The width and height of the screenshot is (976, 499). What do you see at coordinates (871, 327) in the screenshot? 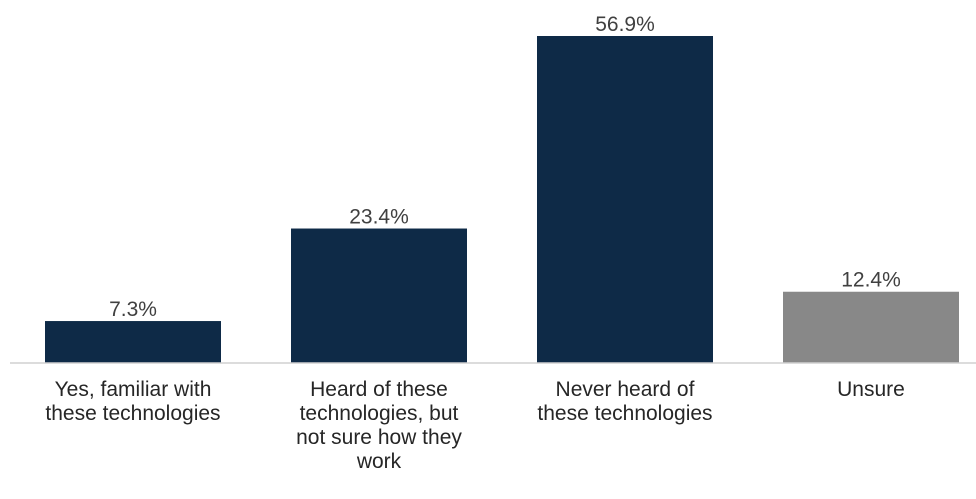
I see `bar-unsure` at bounding box center [871, 327].